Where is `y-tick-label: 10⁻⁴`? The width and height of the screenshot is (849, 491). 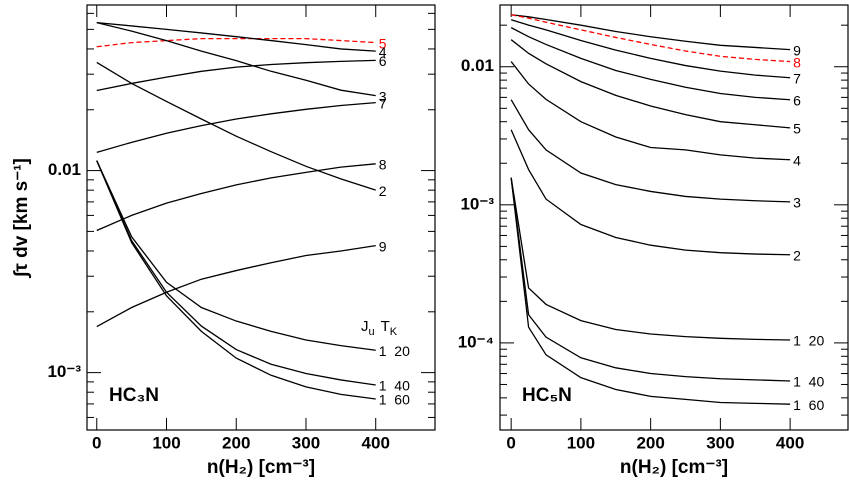 y-tick-label: 10⁻⁴ is located at coordinates (476, 341).